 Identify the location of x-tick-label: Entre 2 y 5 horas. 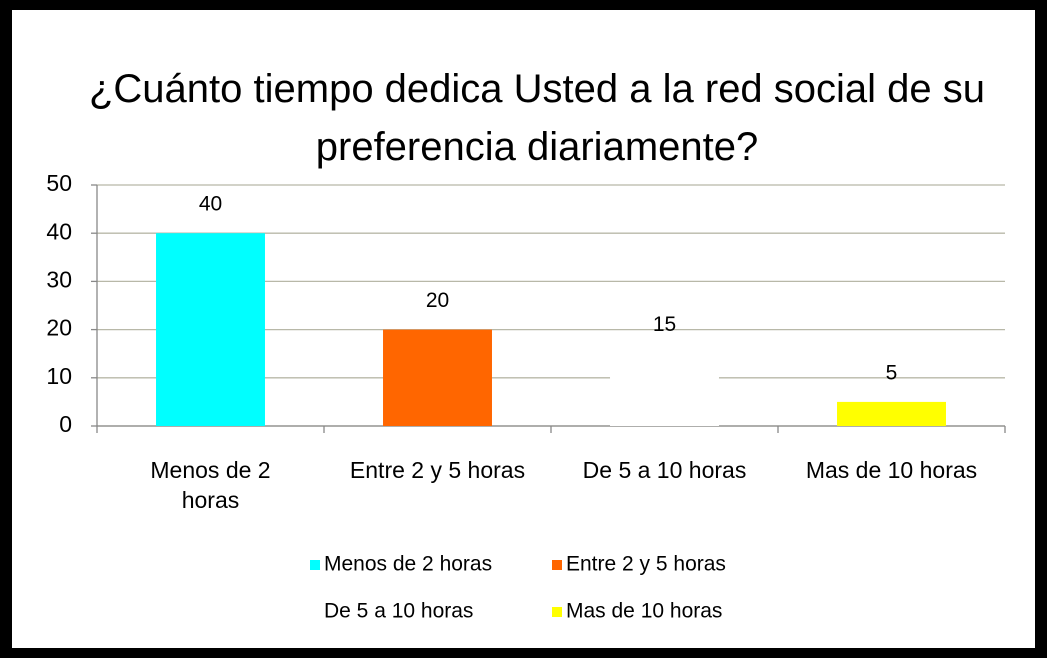
(437, 470).